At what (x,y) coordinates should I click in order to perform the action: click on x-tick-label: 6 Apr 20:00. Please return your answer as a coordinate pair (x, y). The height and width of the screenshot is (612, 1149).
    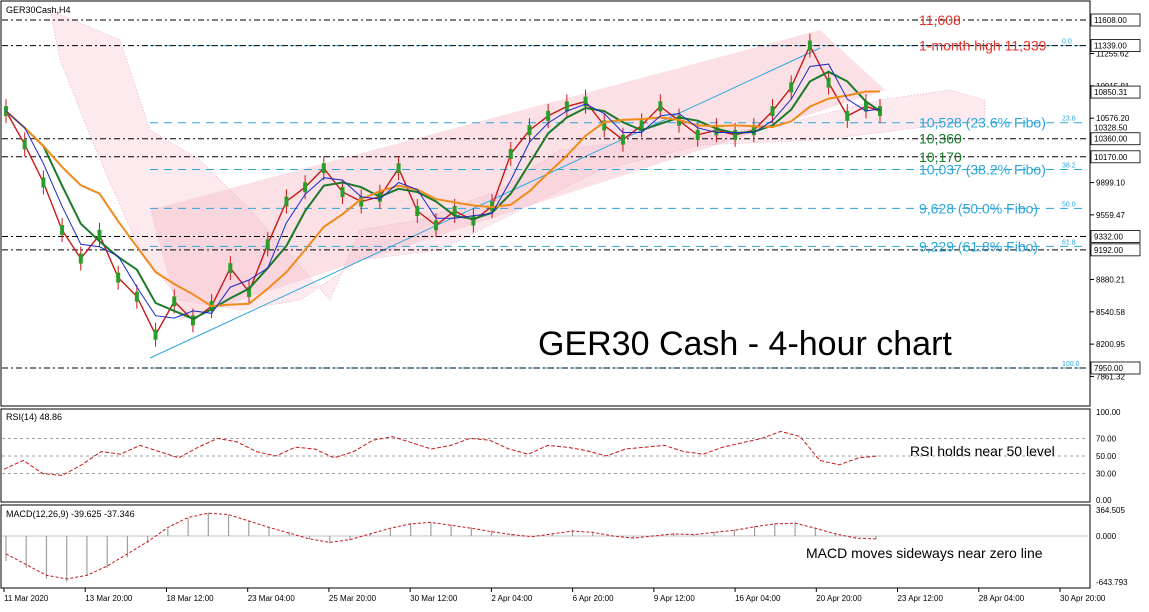
    Looking at the image, I should click on (593, 598).